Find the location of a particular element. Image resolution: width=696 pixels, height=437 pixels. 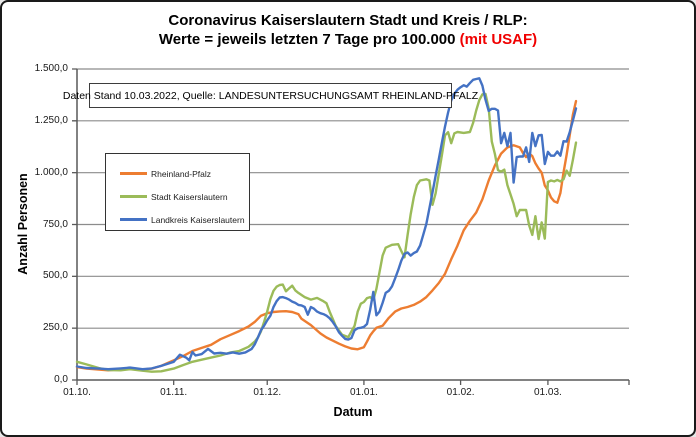

legend-item-landkreis-kaiserslautern: Landkreis Kaiserslautern is located at coordinates (184, 219).